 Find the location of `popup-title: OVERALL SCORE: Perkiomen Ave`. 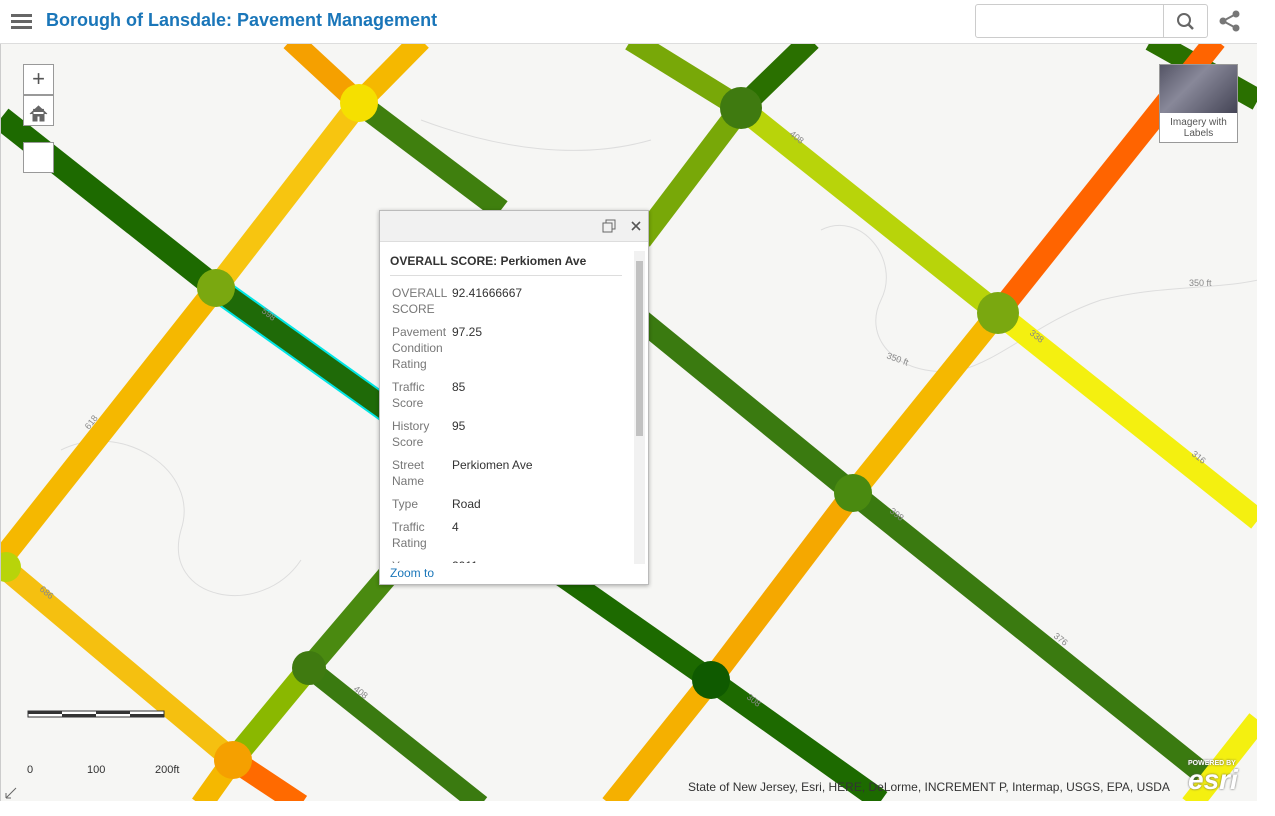

popup-title: OVERALL SCORE: Perkiomen Ave is located at coordinates (488, 261).